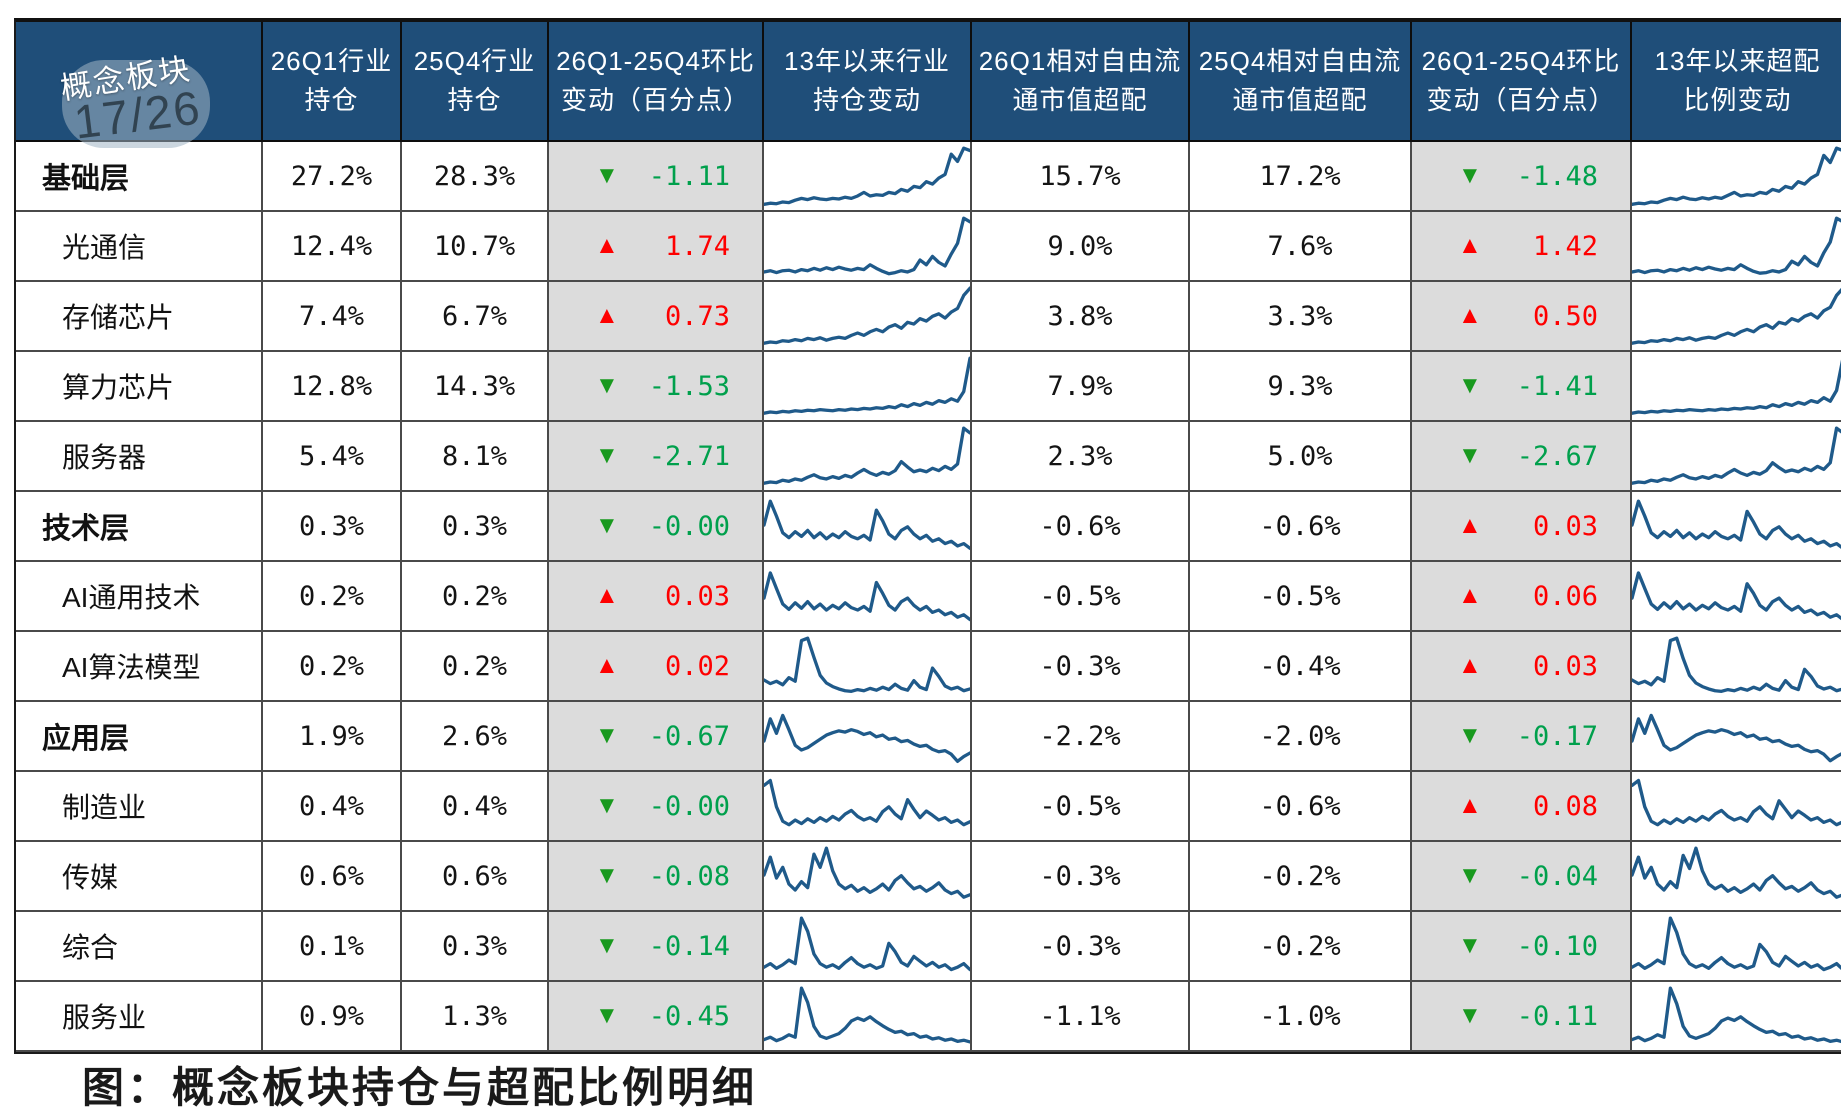 The width and height of the screenshot is (1841, 1115). Describe the element at coordinates (475, 457) in the screenshot. I see `industry-q4-cell: 8.1%` at that location.